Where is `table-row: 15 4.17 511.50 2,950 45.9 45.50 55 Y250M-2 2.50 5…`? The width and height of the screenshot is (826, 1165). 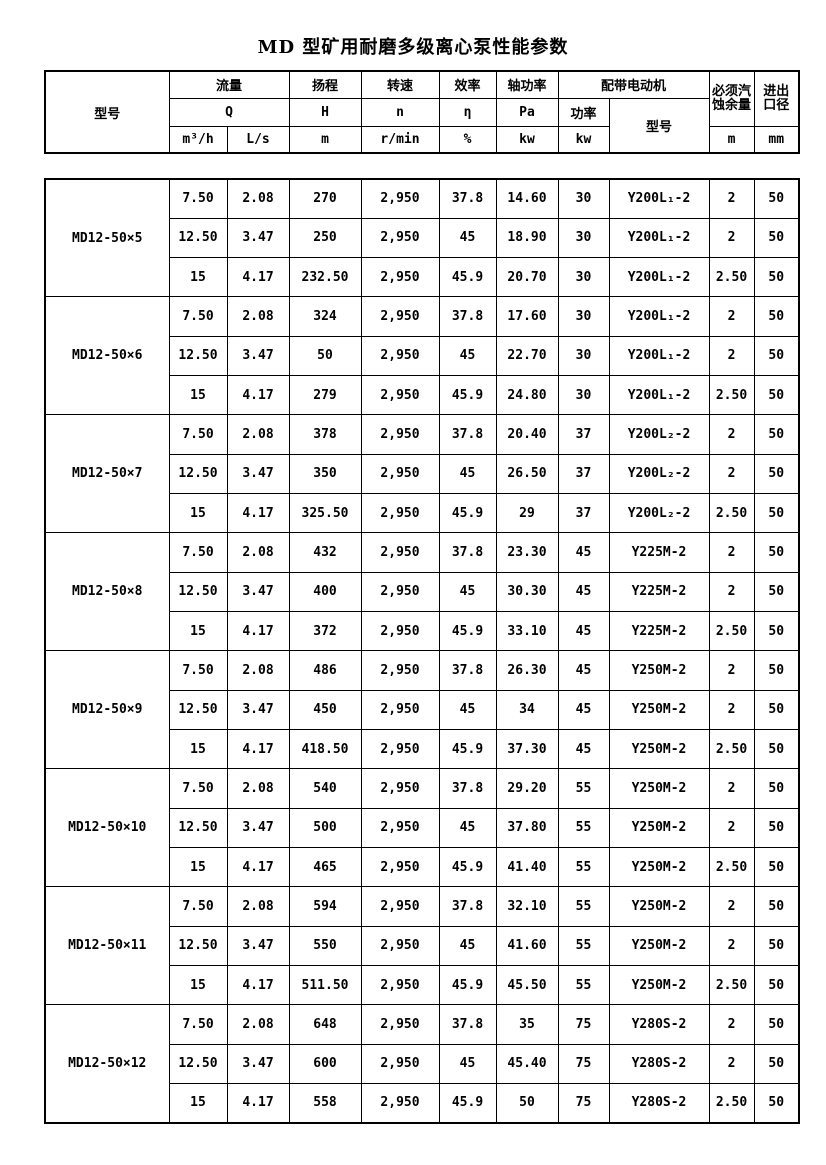
table-row: 15 4.17 511.50 2,950 45.9 45.50 55 Y250M-2 2.50 5… is located at coordinates (422, 985).